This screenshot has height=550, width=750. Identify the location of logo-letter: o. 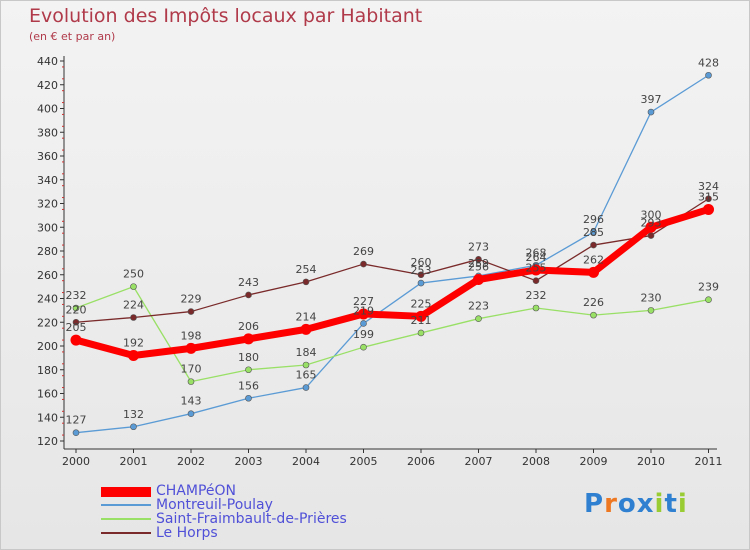
(627, 504).